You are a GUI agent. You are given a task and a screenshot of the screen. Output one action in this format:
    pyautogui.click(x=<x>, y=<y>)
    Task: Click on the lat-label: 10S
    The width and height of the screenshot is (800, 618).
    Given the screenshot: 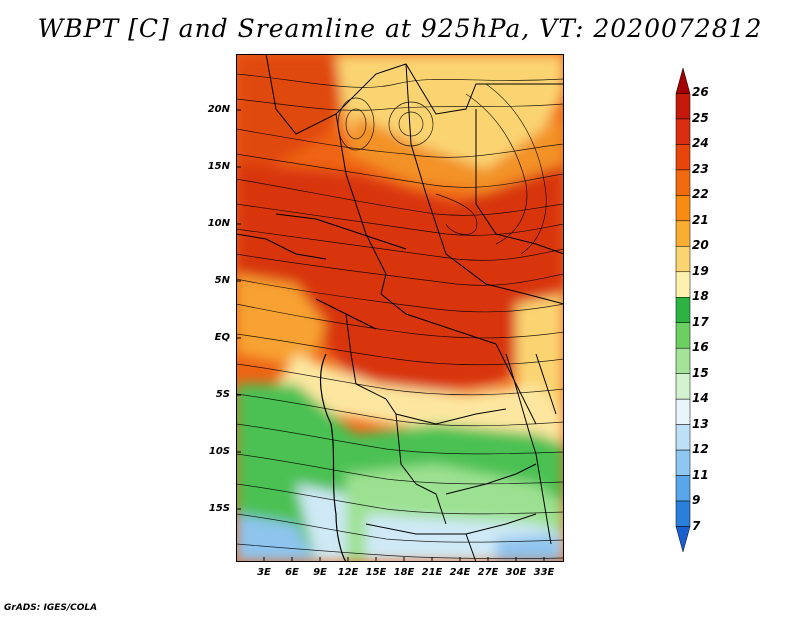 What is the action you would take?
    pyautogui.click(x=219, y=451)
    